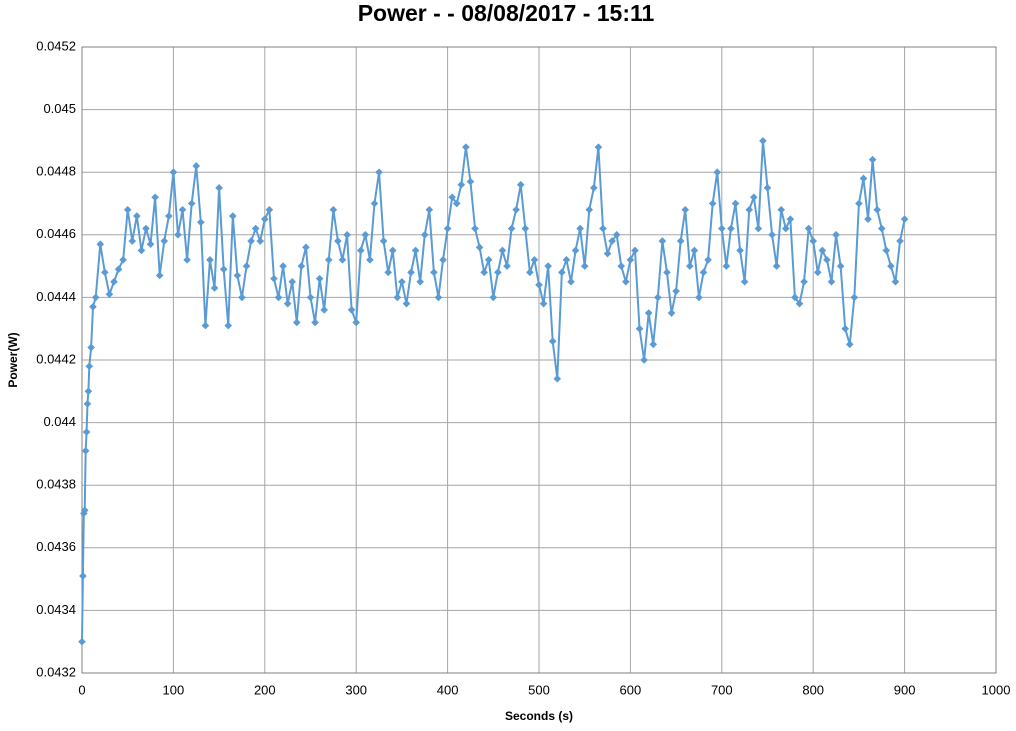  I want to click on x-tick-label: 200, so click(265, 689).